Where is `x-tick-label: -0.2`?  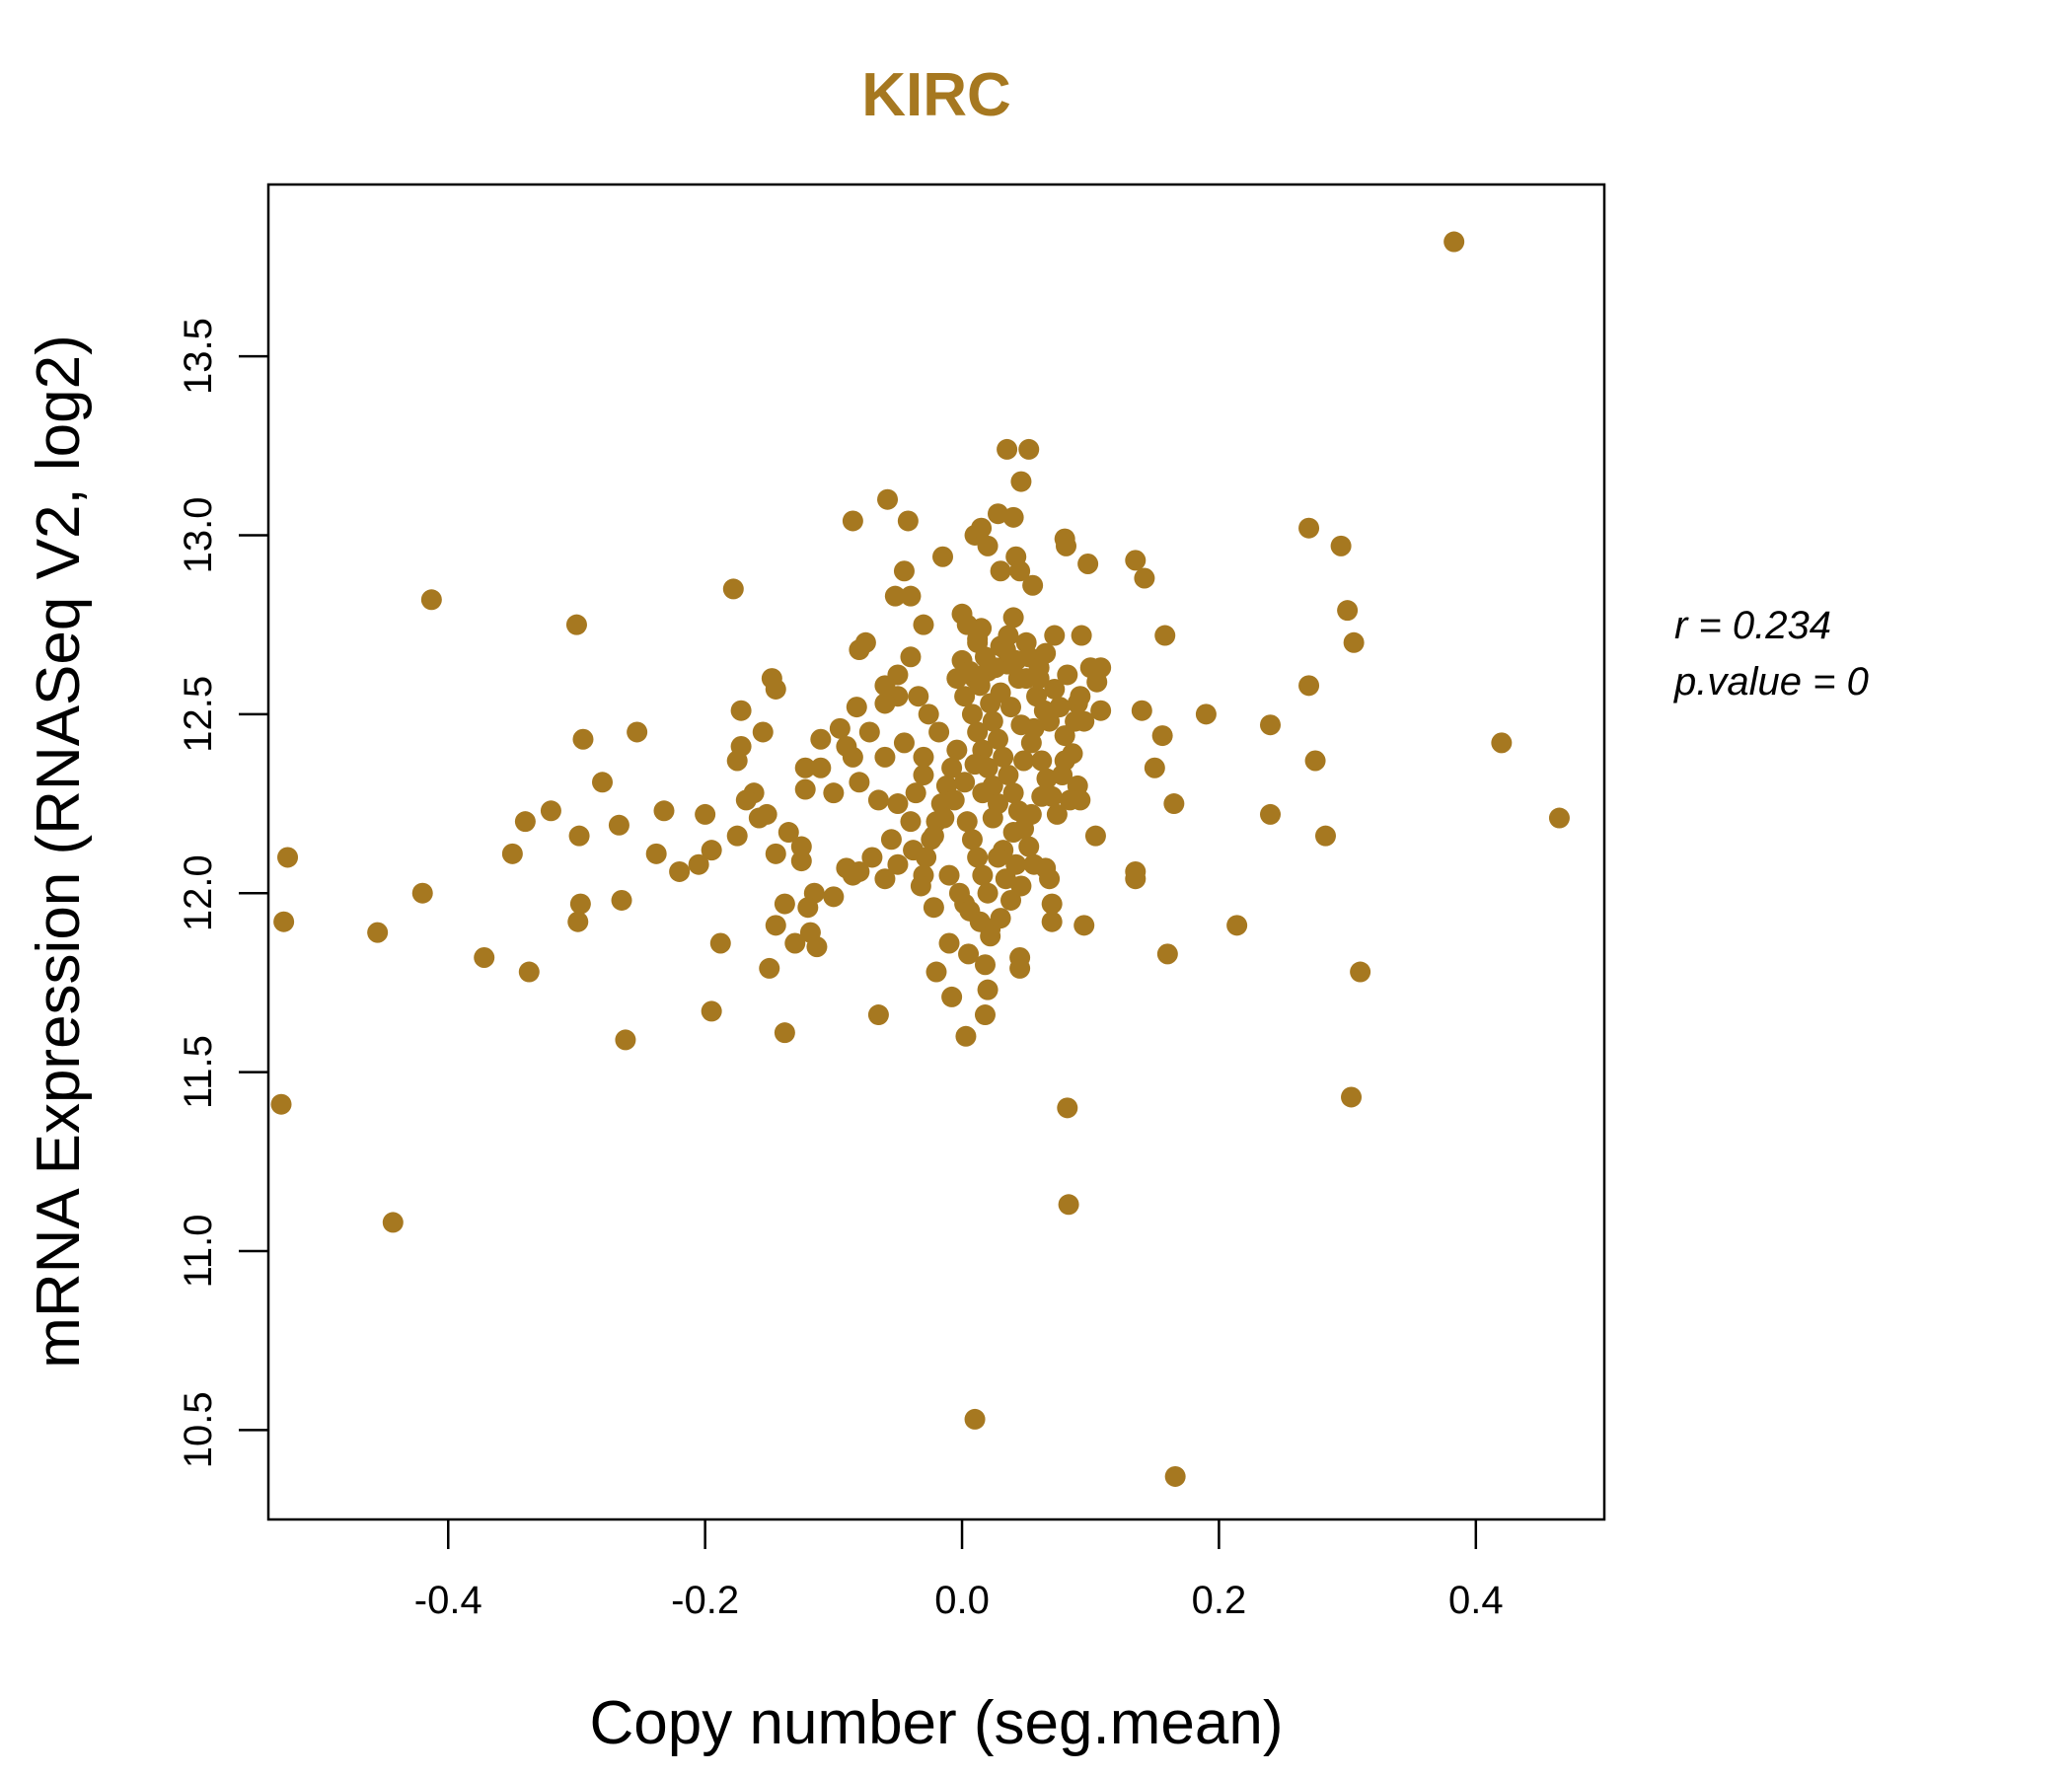 x-tick-label: -0.2 is located at coordinates (705, 1601).